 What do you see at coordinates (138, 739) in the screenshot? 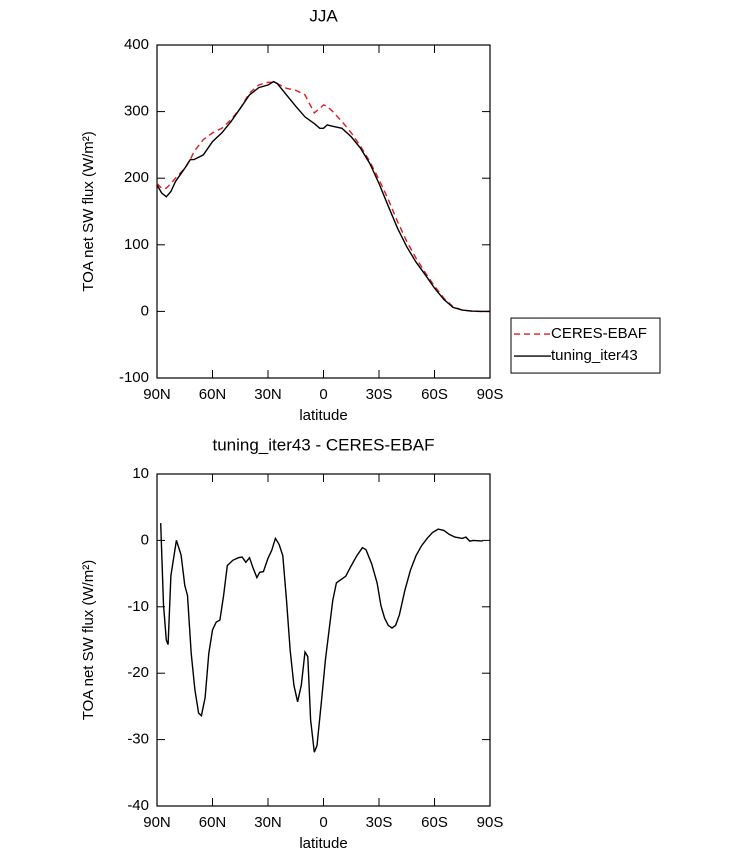
I see `y-tick-label: -30` at bounding box center [138, 739].